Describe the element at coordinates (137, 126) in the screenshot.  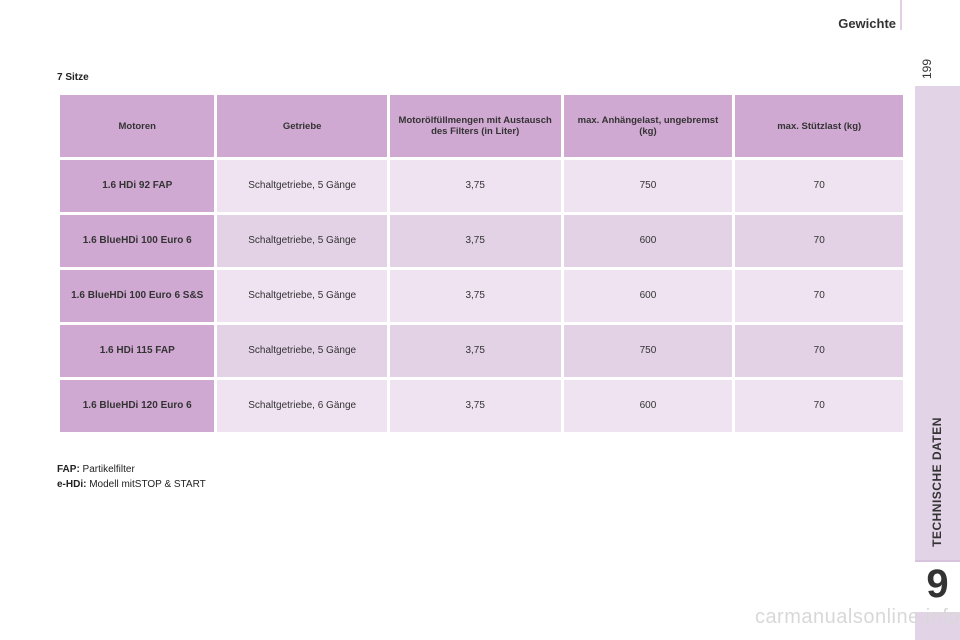
I see `header-motoren: Motoren` at that location.